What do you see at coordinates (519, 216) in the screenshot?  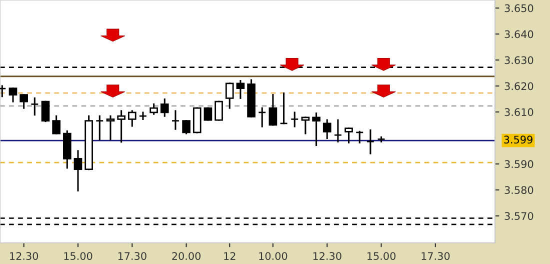 I see `y-tick-label: 3.570` at bounding box center [519, 216].